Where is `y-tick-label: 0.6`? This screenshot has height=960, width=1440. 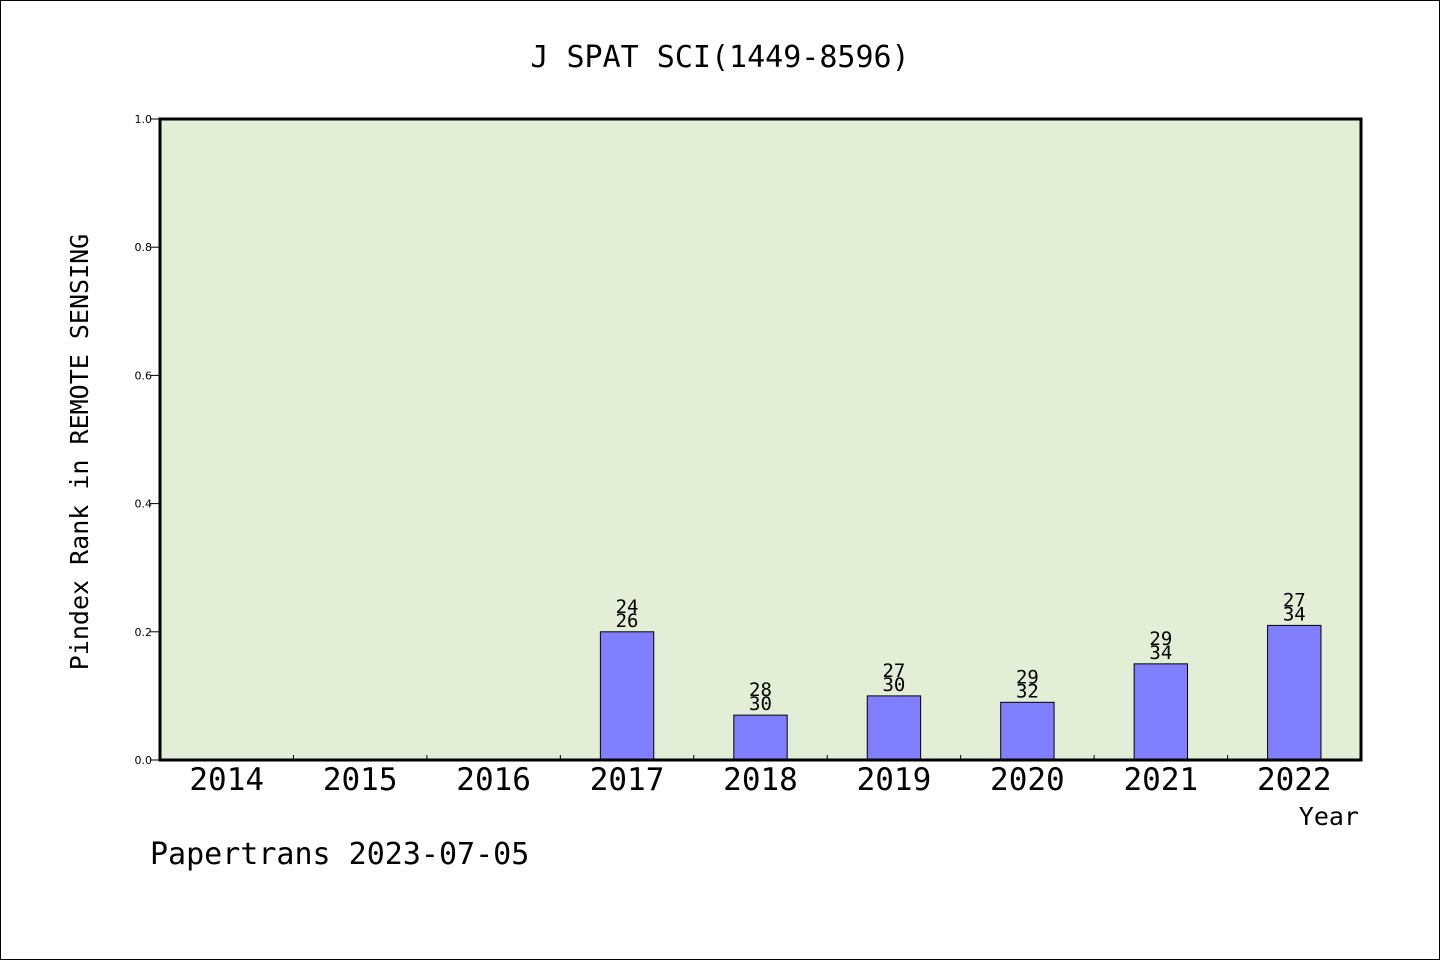
y-tick-label: 0.6 is located at coordinates (144, 375).